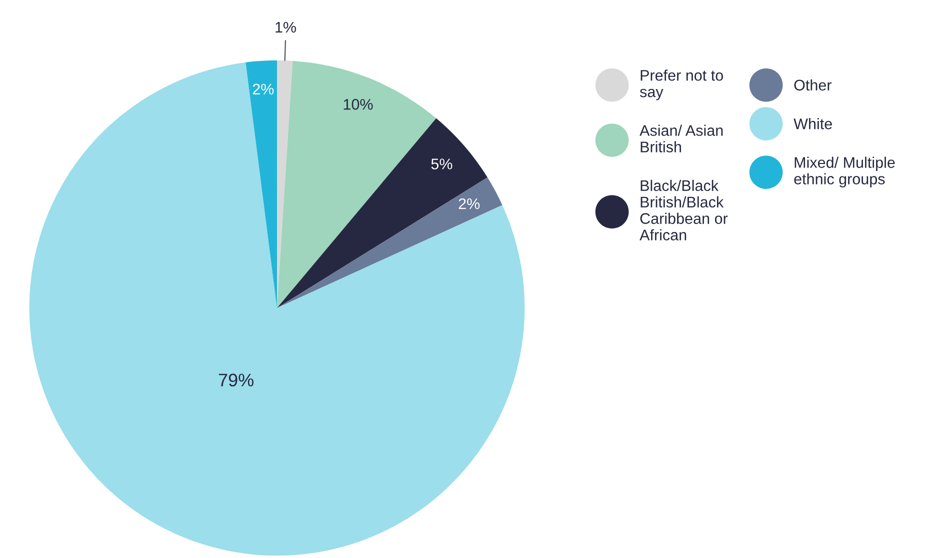 The height and width of the screenshot is (558, 948). Describe the element at coordinates (813, 124) in the screenshot. I see `legend-label: White` at that location.